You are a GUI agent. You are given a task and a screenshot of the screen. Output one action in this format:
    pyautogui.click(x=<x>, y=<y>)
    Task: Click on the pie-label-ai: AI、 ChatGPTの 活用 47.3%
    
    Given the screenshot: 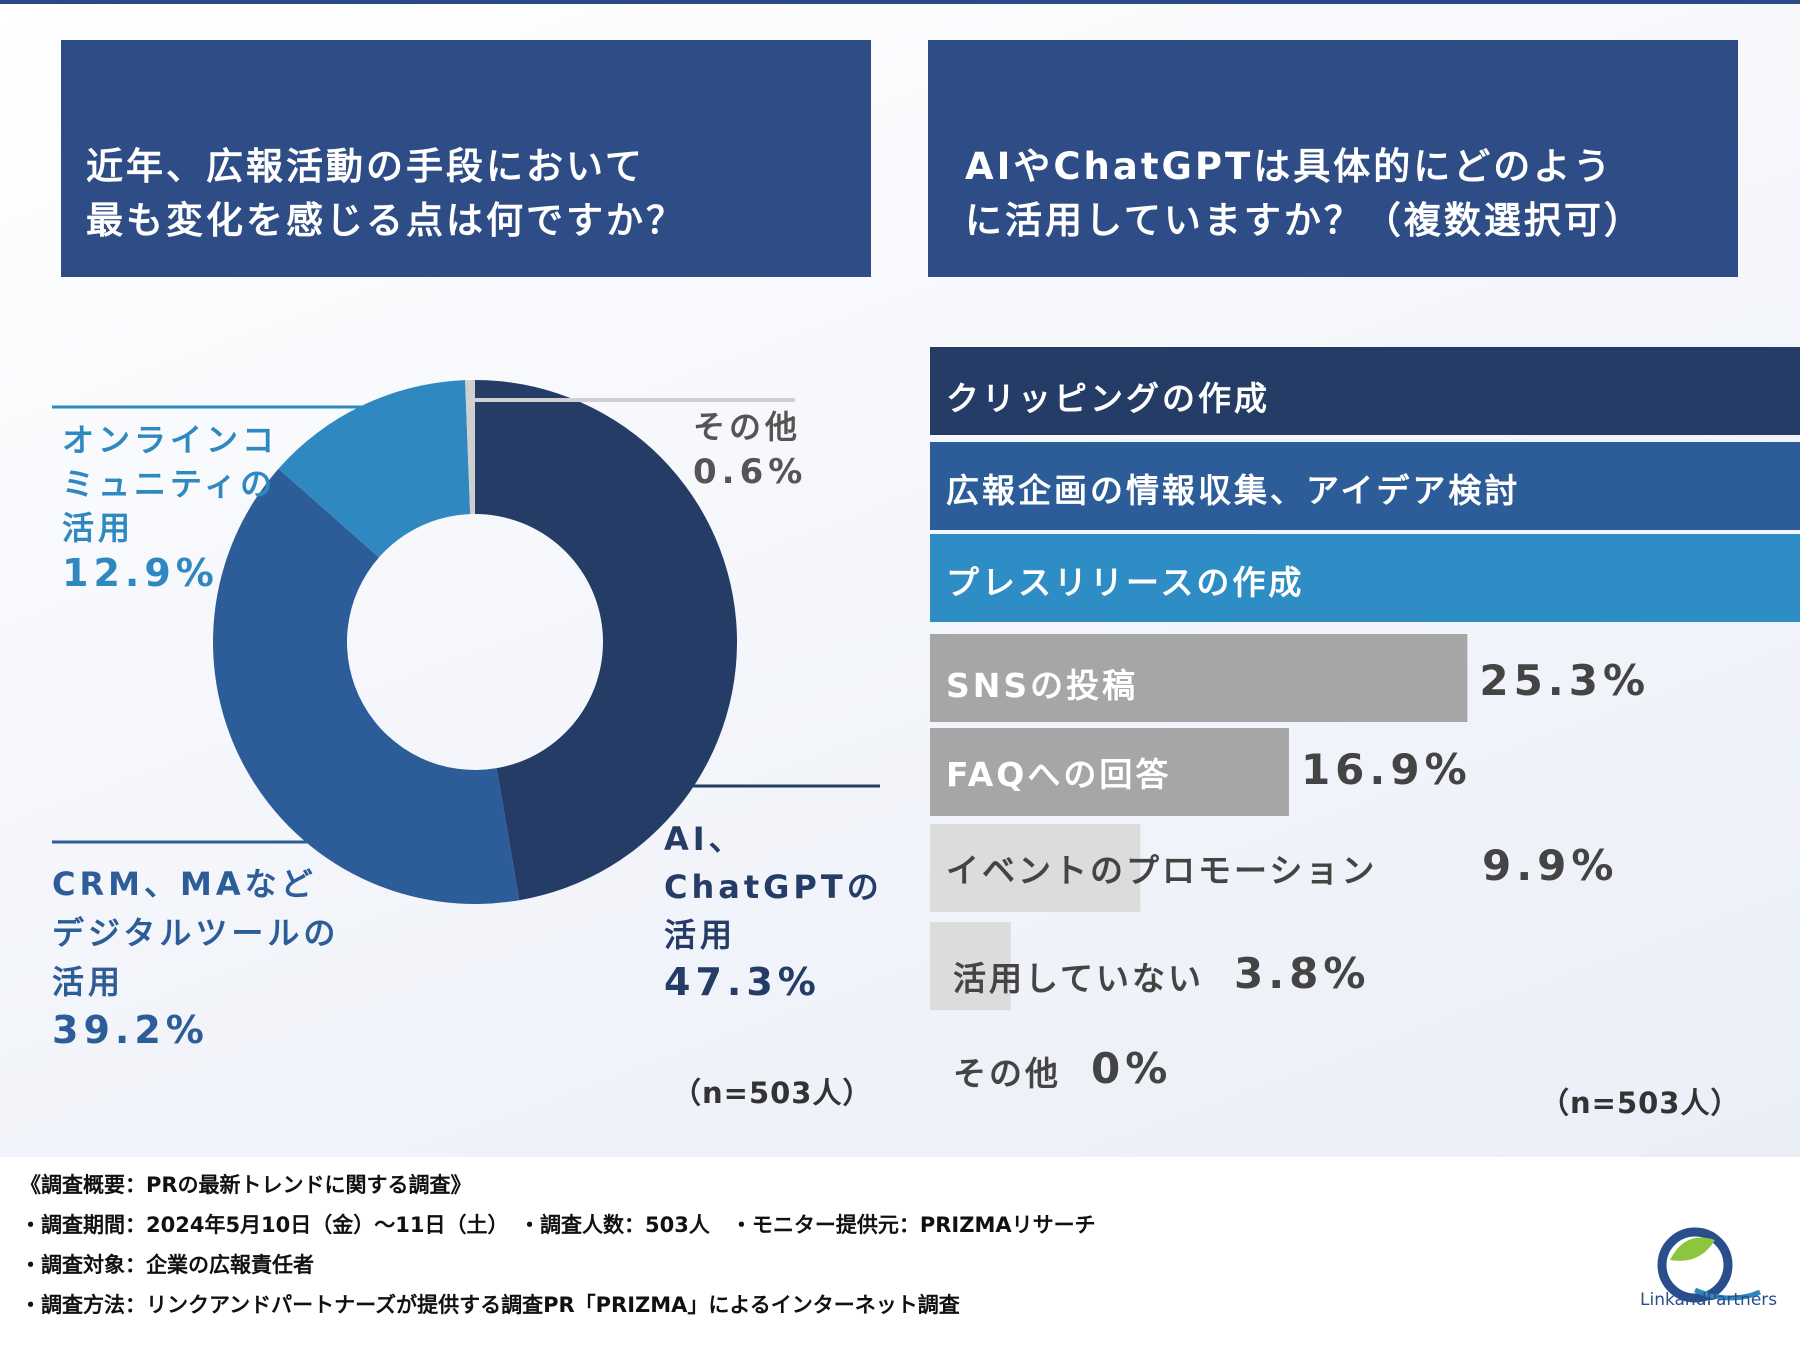 What is the action you would take?
    pyautogui.click(x=773, y=910)
    